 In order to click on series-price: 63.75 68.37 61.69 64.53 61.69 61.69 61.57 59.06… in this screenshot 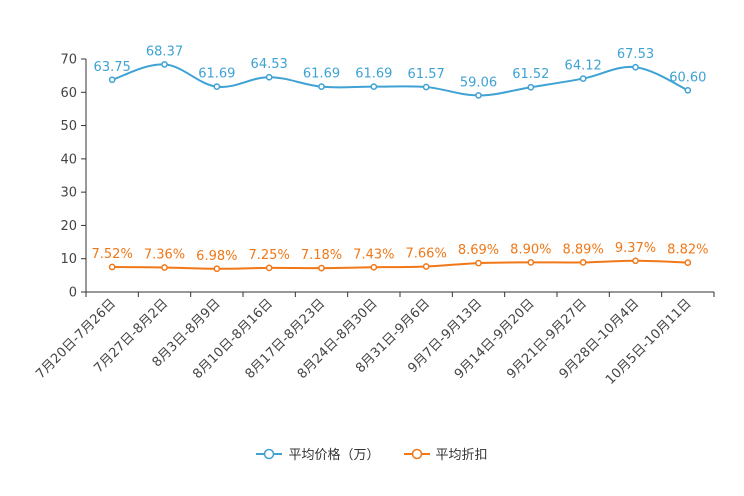, I will do `click(400, 71)`.